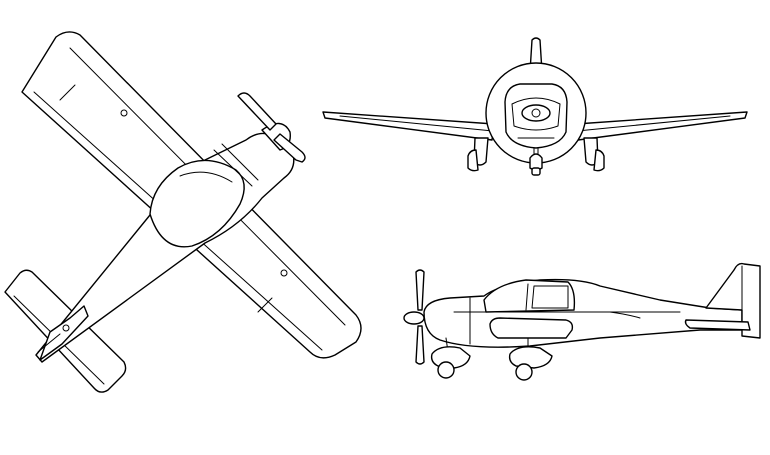  What do you see at coordinates (531, 328) in the screenshot?
I see `side-wing-root` at bounding box center [531, 328].